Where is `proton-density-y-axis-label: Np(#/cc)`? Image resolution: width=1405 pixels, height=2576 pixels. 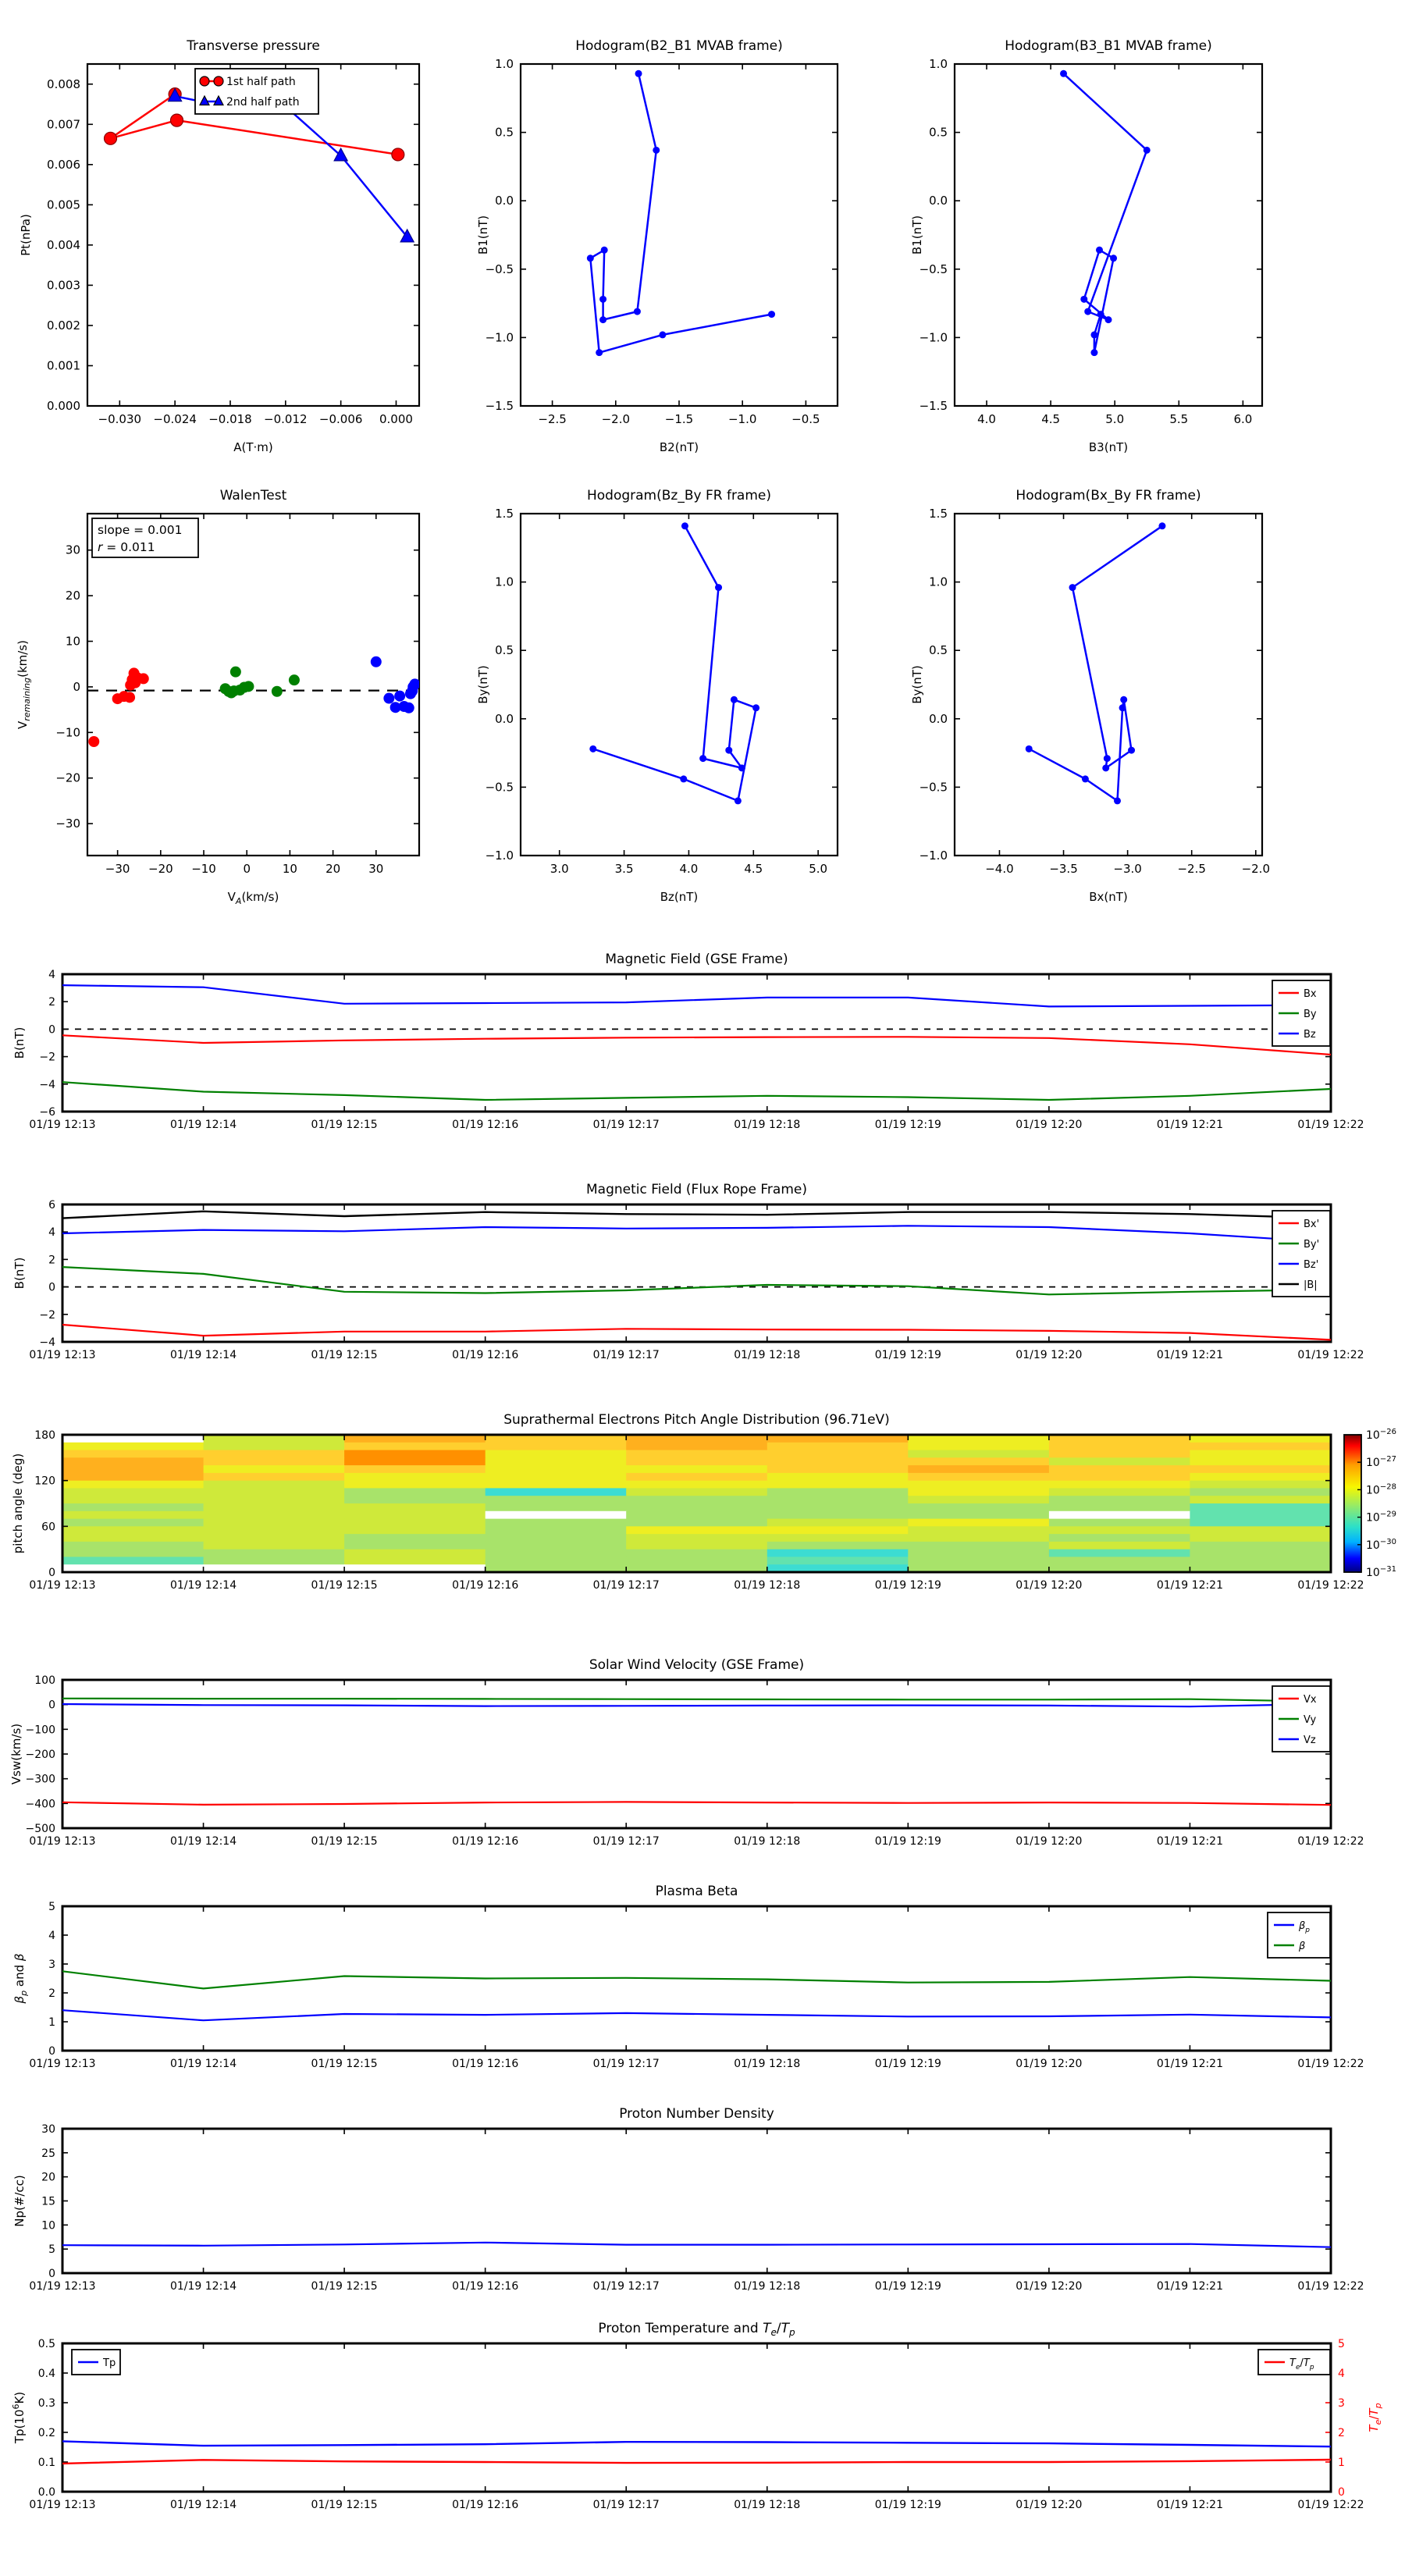 proton-density-y-axis-label: Np(#/cc) is located at coordinates (19, 2201).